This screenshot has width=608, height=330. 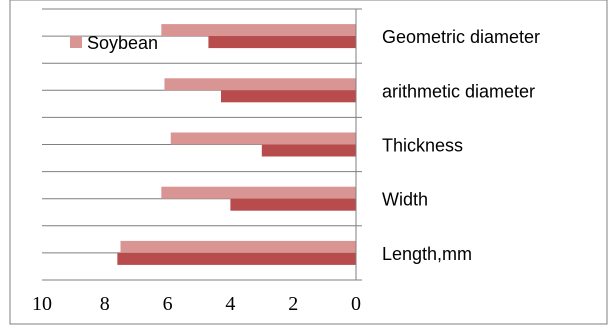 I want to click on category-label: Width, so click(x=405, y=200).